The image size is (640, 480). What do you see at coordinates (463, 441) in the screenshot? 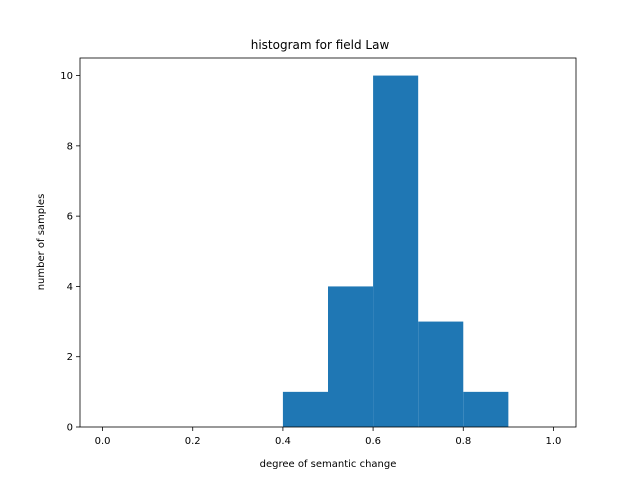
I see `x-tick-label: 0.8` at bounding box center [463, 441].